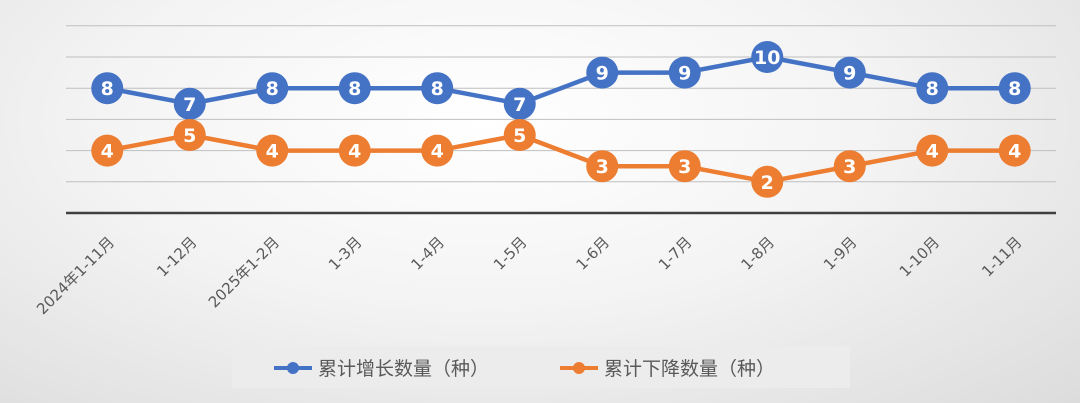 The image size is (1080, 403). Describe the element at coordinates (757, 253) in the screenshot. I see `x-tick-label: 1-8月` at that location.